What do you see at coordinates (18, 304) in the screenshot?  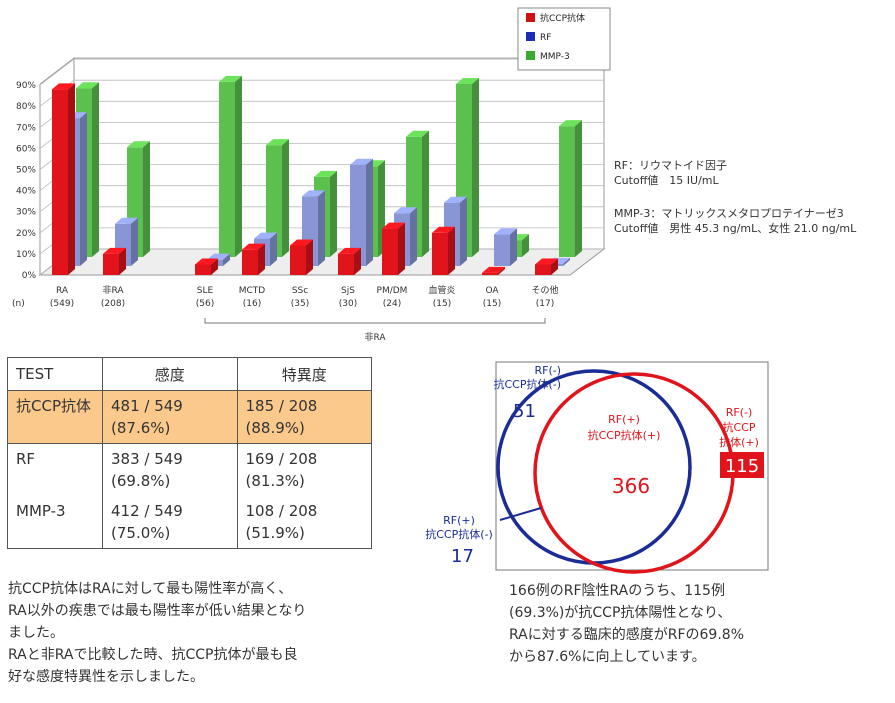 I see `n-label: (n)` at bounding box center [18, 304].